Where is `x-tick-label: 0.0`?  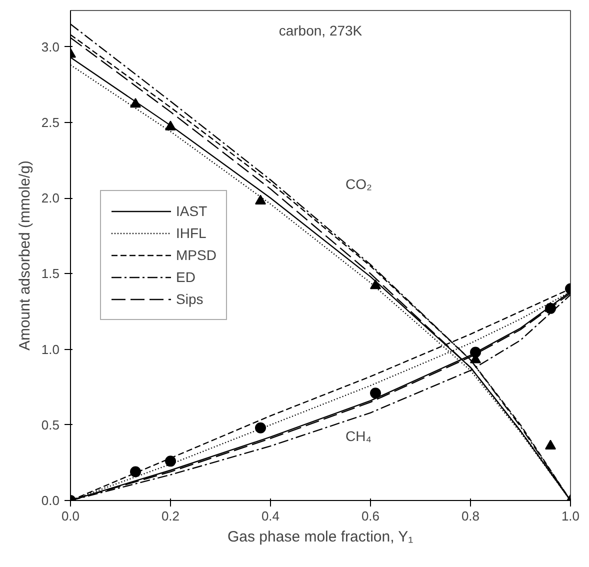 x-tick-label: 0.0 is located at coordinates (70, 516).